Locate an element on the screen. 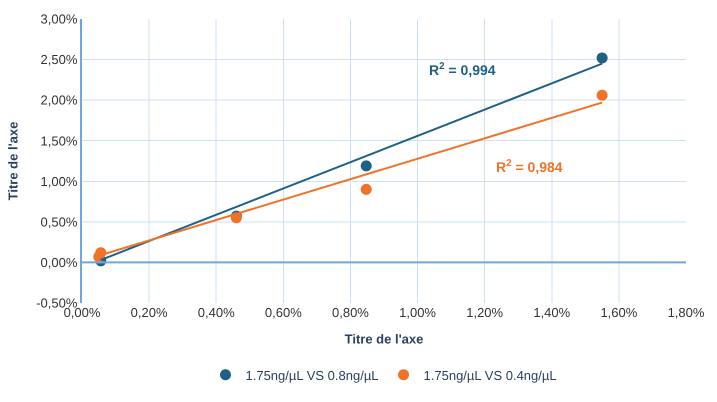 The width and height of the screenshot is (717, 402). x-tick-label: 0,60% is located at coordinates (283, 312).